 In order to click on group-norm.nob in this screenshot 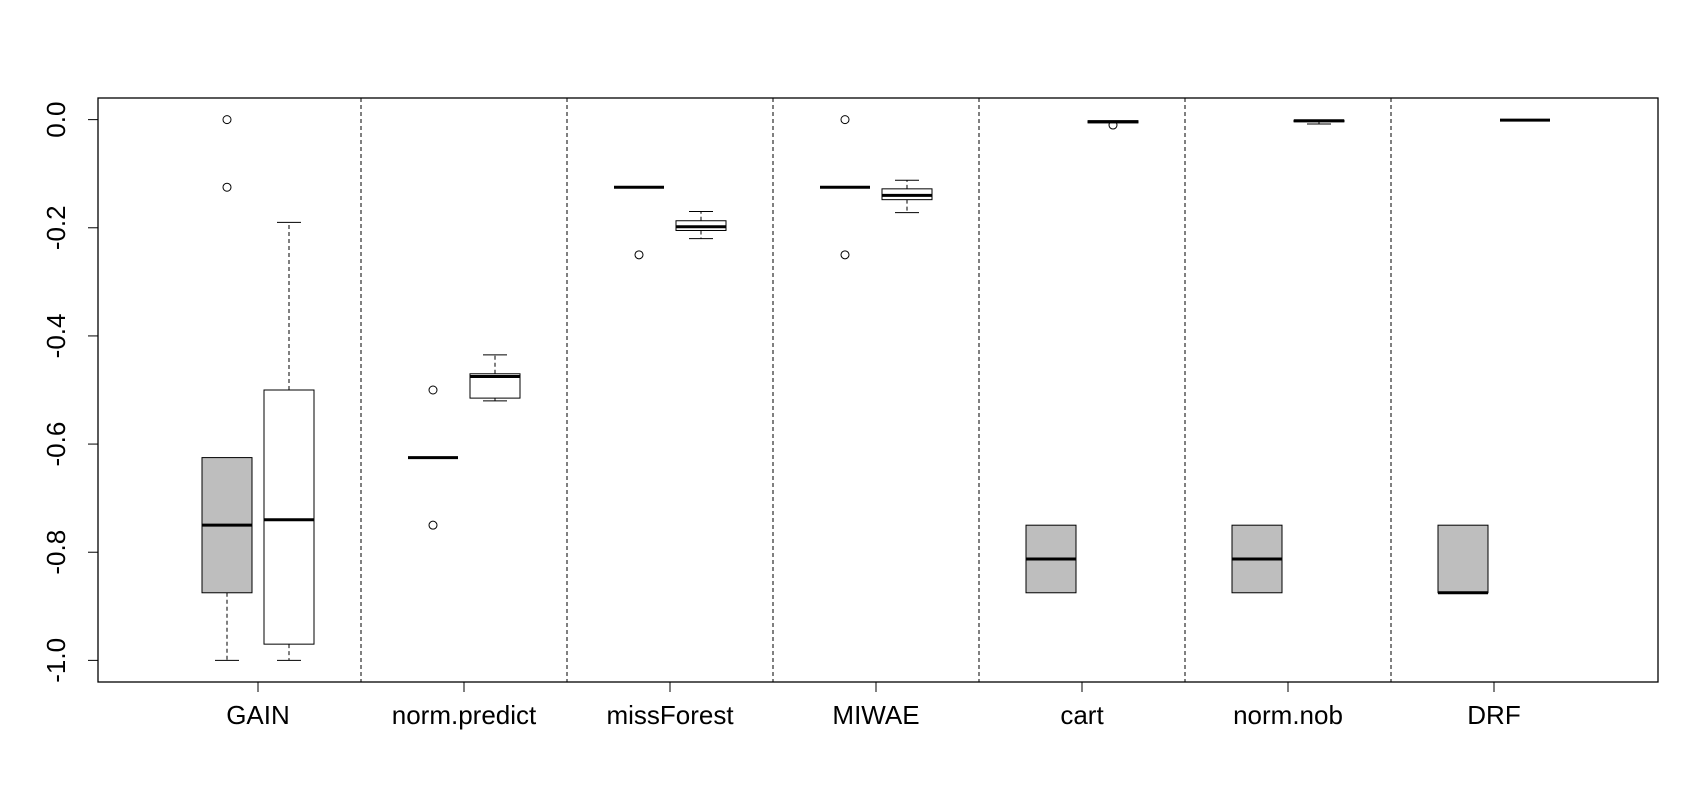, I will do `click(1288, 356)`.